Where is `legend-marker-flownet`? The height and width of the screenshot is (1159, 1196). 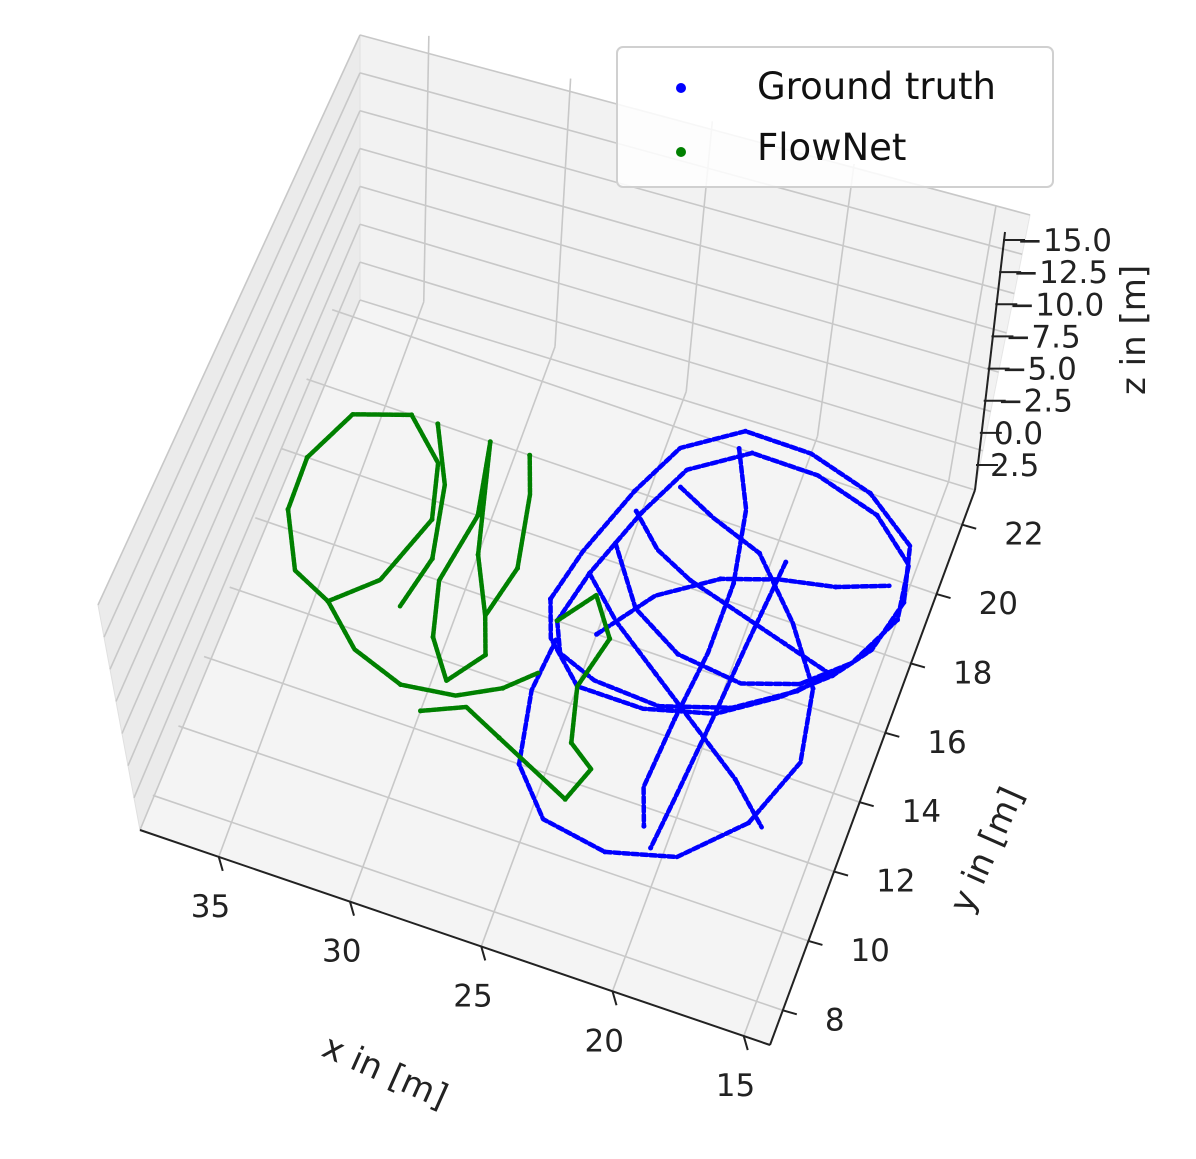
legend-marker-flownet is located at coordinates (681, 152).